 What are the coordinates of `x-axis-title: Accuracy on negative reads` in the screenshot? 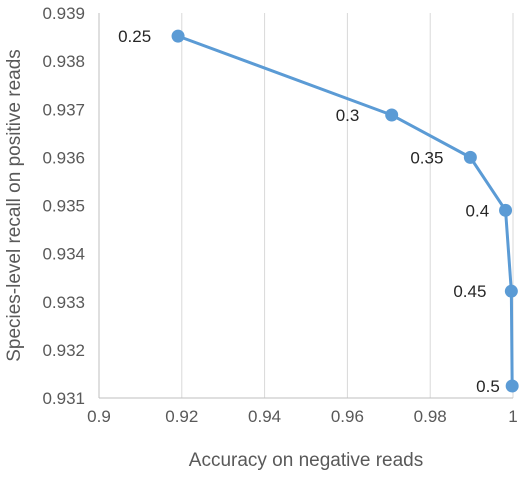 It's located at (306, 460).